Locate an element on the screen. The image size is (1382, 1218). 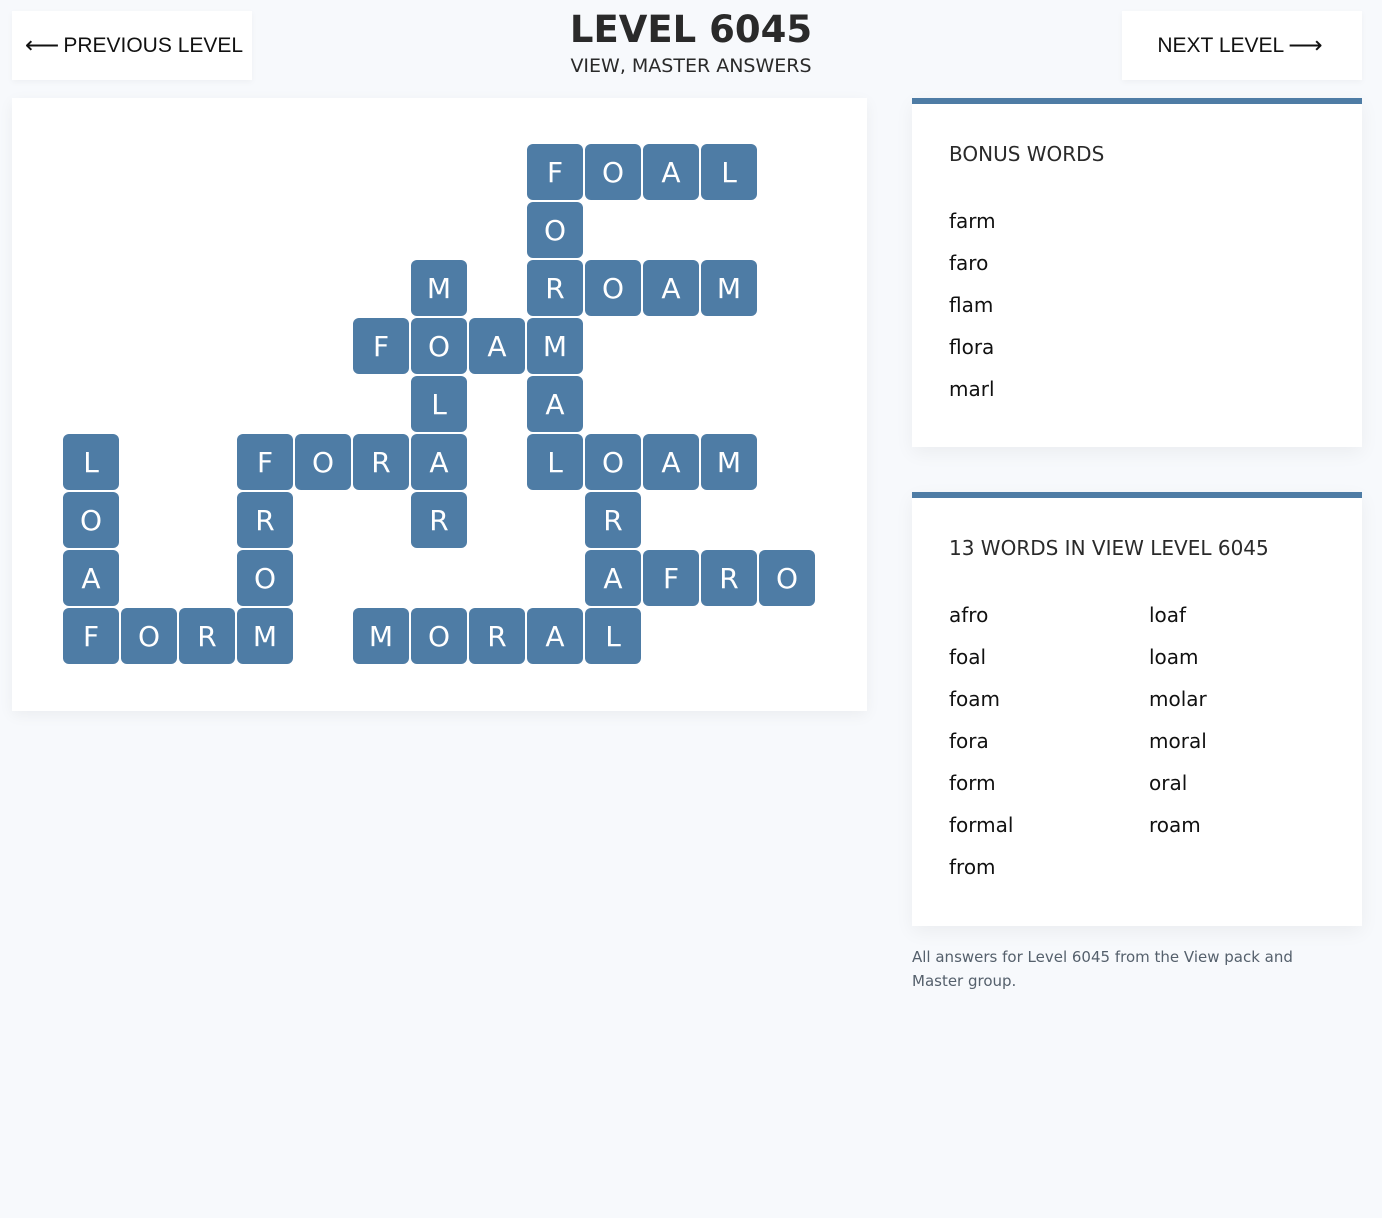
bonus-words-list: farm faro flam flora marl is located at coordinates (1137, 305).